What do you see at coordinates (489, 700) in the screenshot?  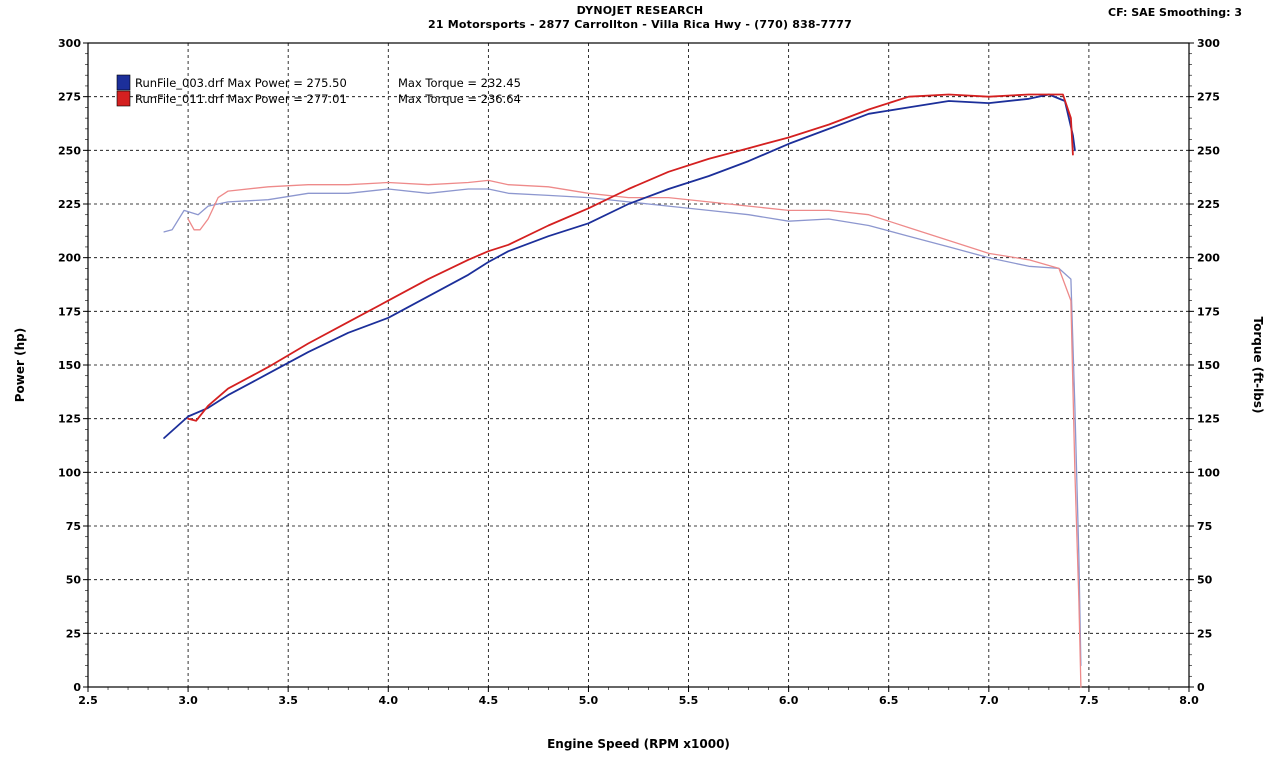 I see `x-tick-label: 4.5` at bounding box center [489, 700].